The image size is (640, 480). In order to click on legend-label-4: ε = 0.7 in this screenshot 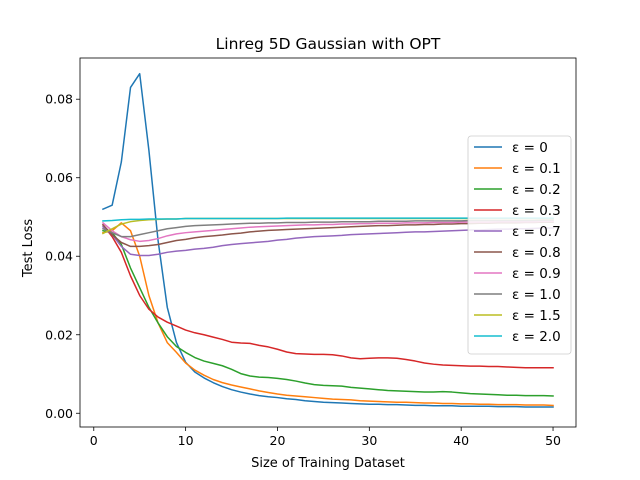, I will do `click(536, 232)`.